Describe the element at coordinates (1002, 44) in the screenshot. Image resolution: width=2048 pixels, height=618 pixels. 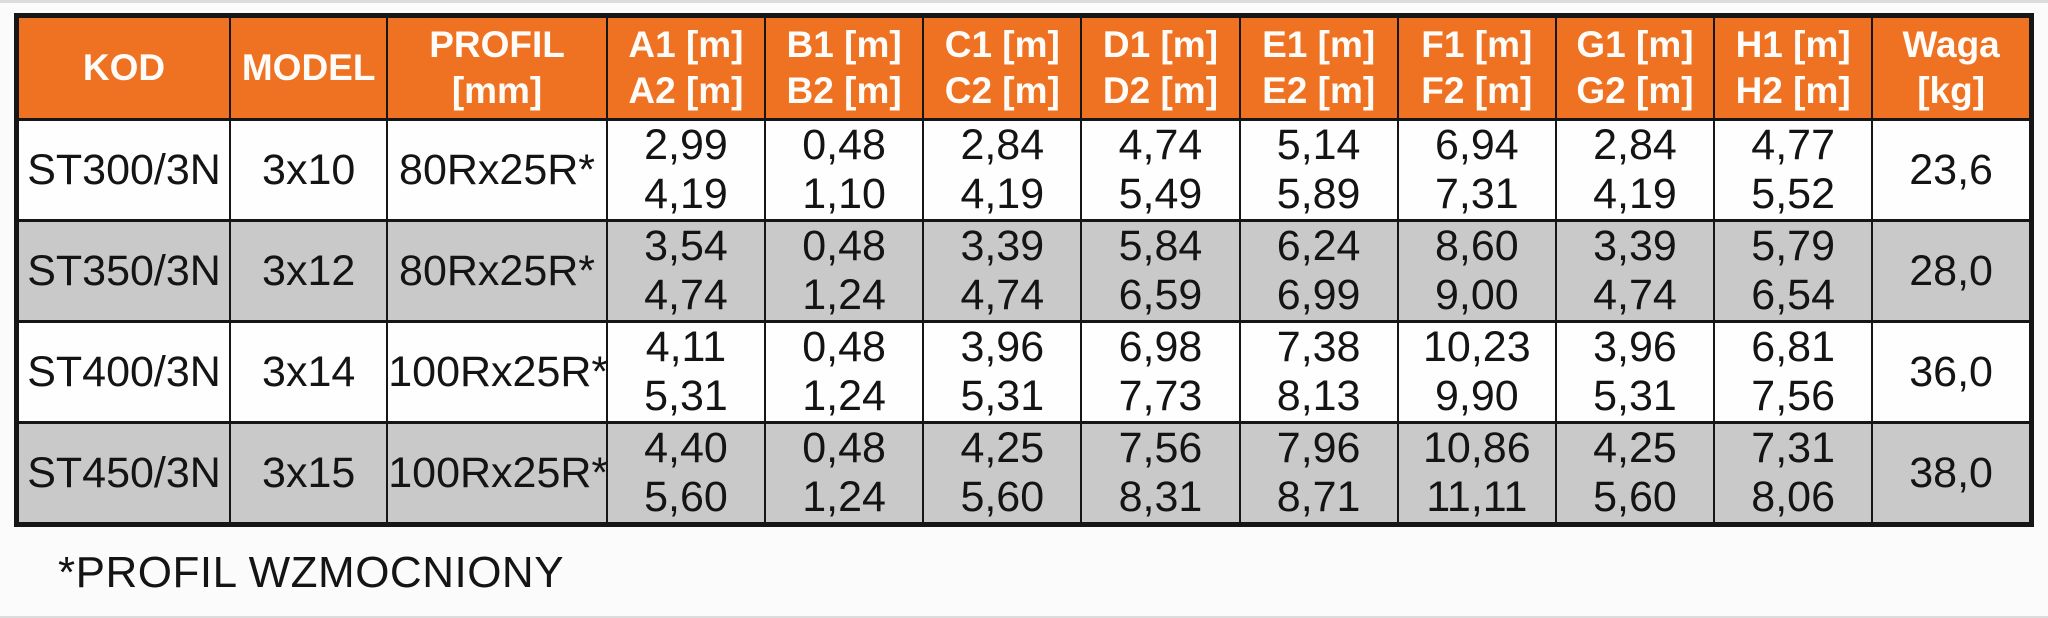
I see `header-label-c-1: C1 [m]` at that location.